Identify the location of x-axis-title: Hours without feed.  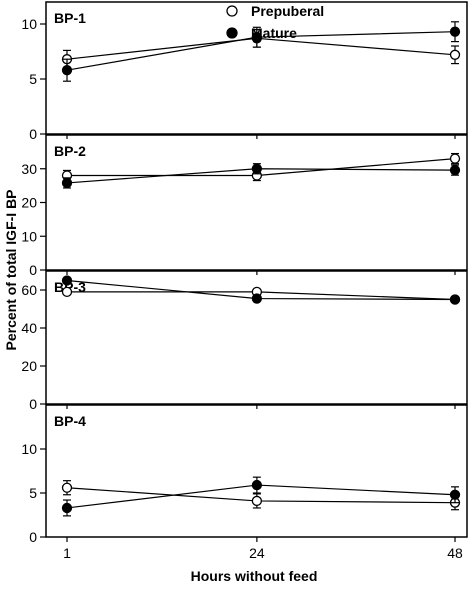
(254, 576).